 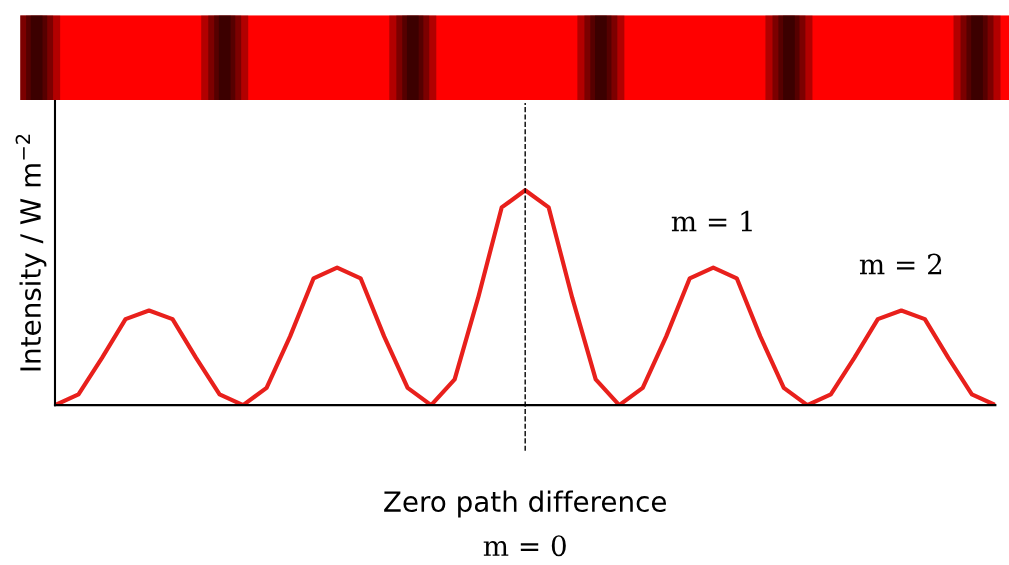 What do you see at coordinates (31, 252) in the screenshot?
I see `y-axis-title: Intensity / W m$^{−2}$` at bounding box center [31, 252].